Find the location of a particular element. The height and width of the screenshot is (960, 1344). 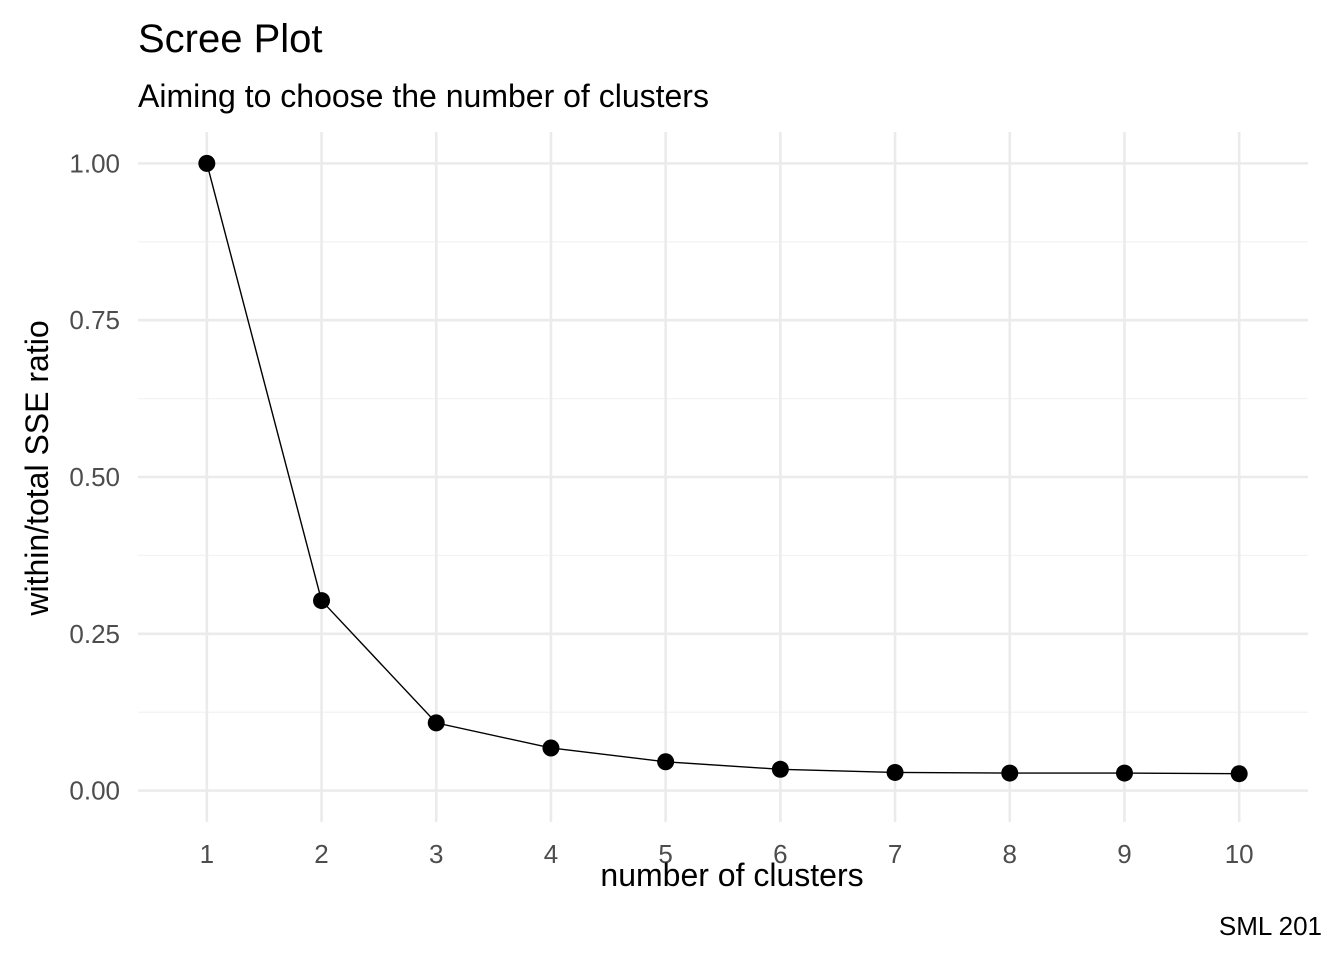

x-tick-label: 4 is located at coordinates (551, 854).